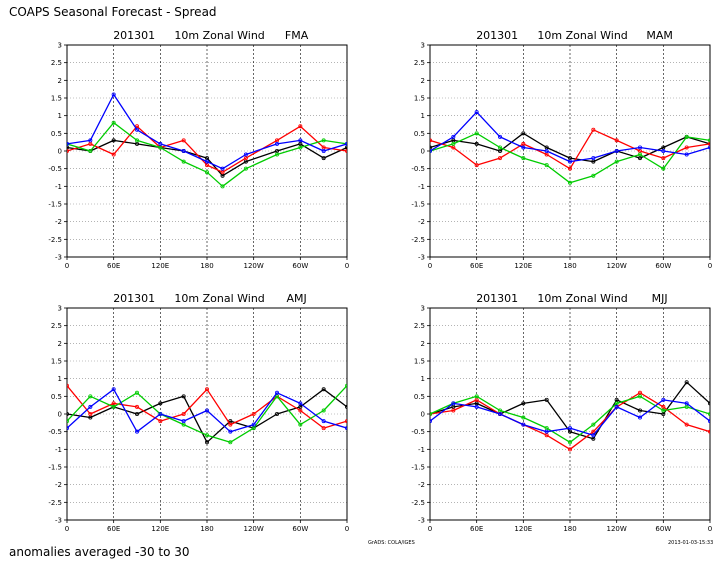 Image resolution: width=725 pixels, height=568 pixels. Describe the element at coordinates (113, 529) in the screenshot. I see `x-tick-label: 60E` at that location.